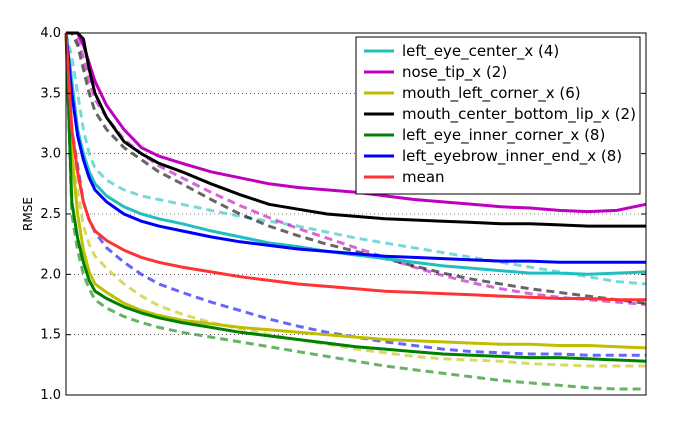  I want to click on y-tick-label: 2.0, so click(50, 274).